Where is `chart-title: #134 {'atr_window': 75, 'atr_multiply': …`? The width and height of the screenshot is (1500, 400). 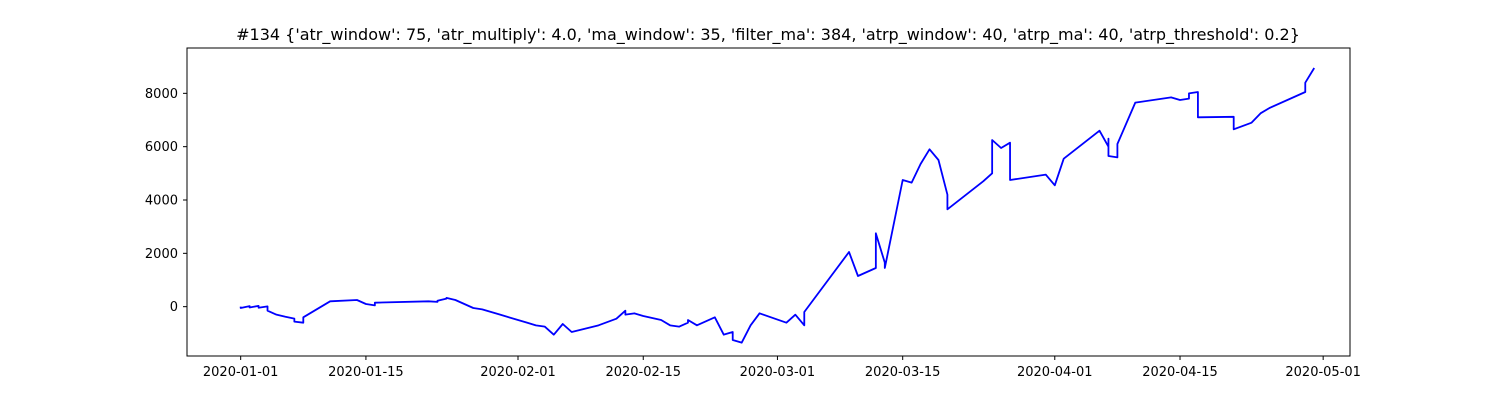
chart-title: #134 {'atr_window': 75, 'atr_multiply': … is located at coordinates (768, 35).